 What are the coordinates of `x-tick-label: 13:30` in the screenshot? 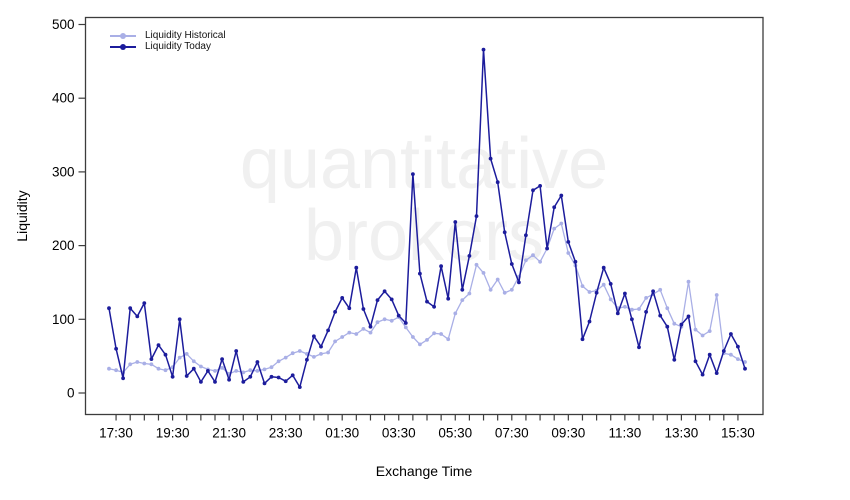 It's located at (682, 433).